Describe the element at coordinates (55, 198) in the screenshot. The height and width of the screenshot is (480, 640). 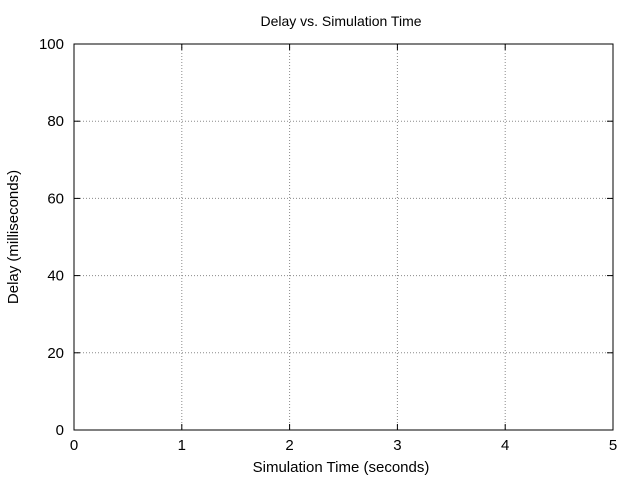
I see `y-tick-label: 60` at that location.